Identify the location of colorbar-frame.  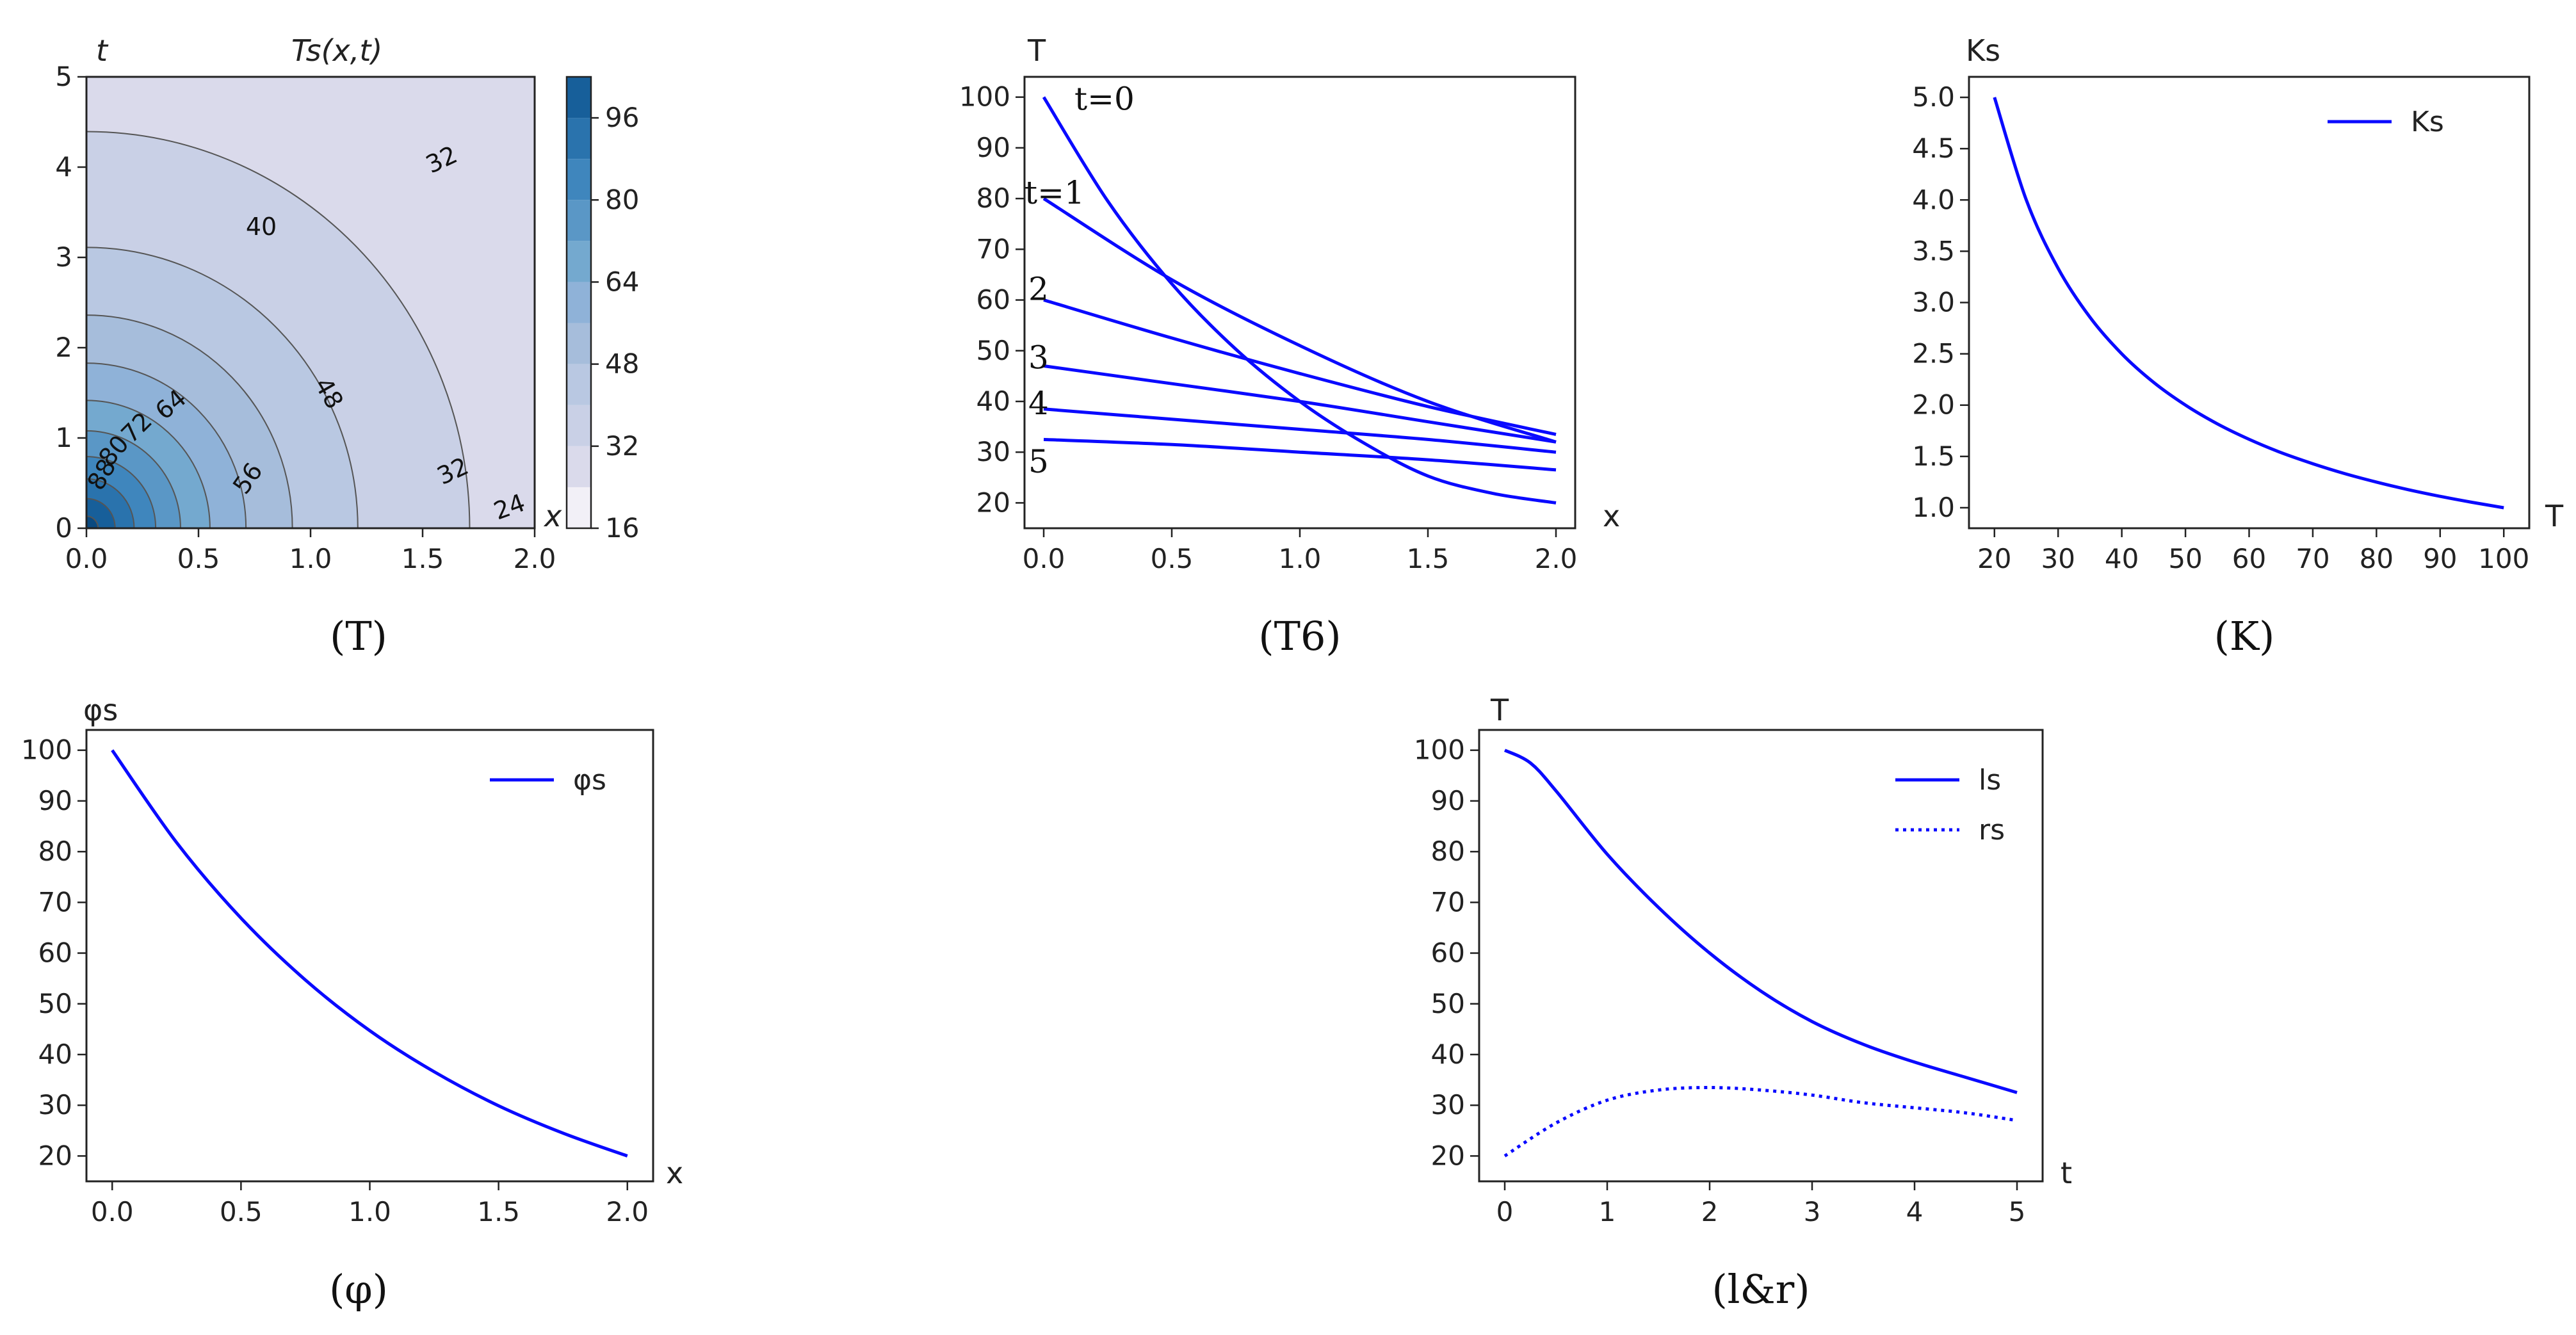
(578, 303).